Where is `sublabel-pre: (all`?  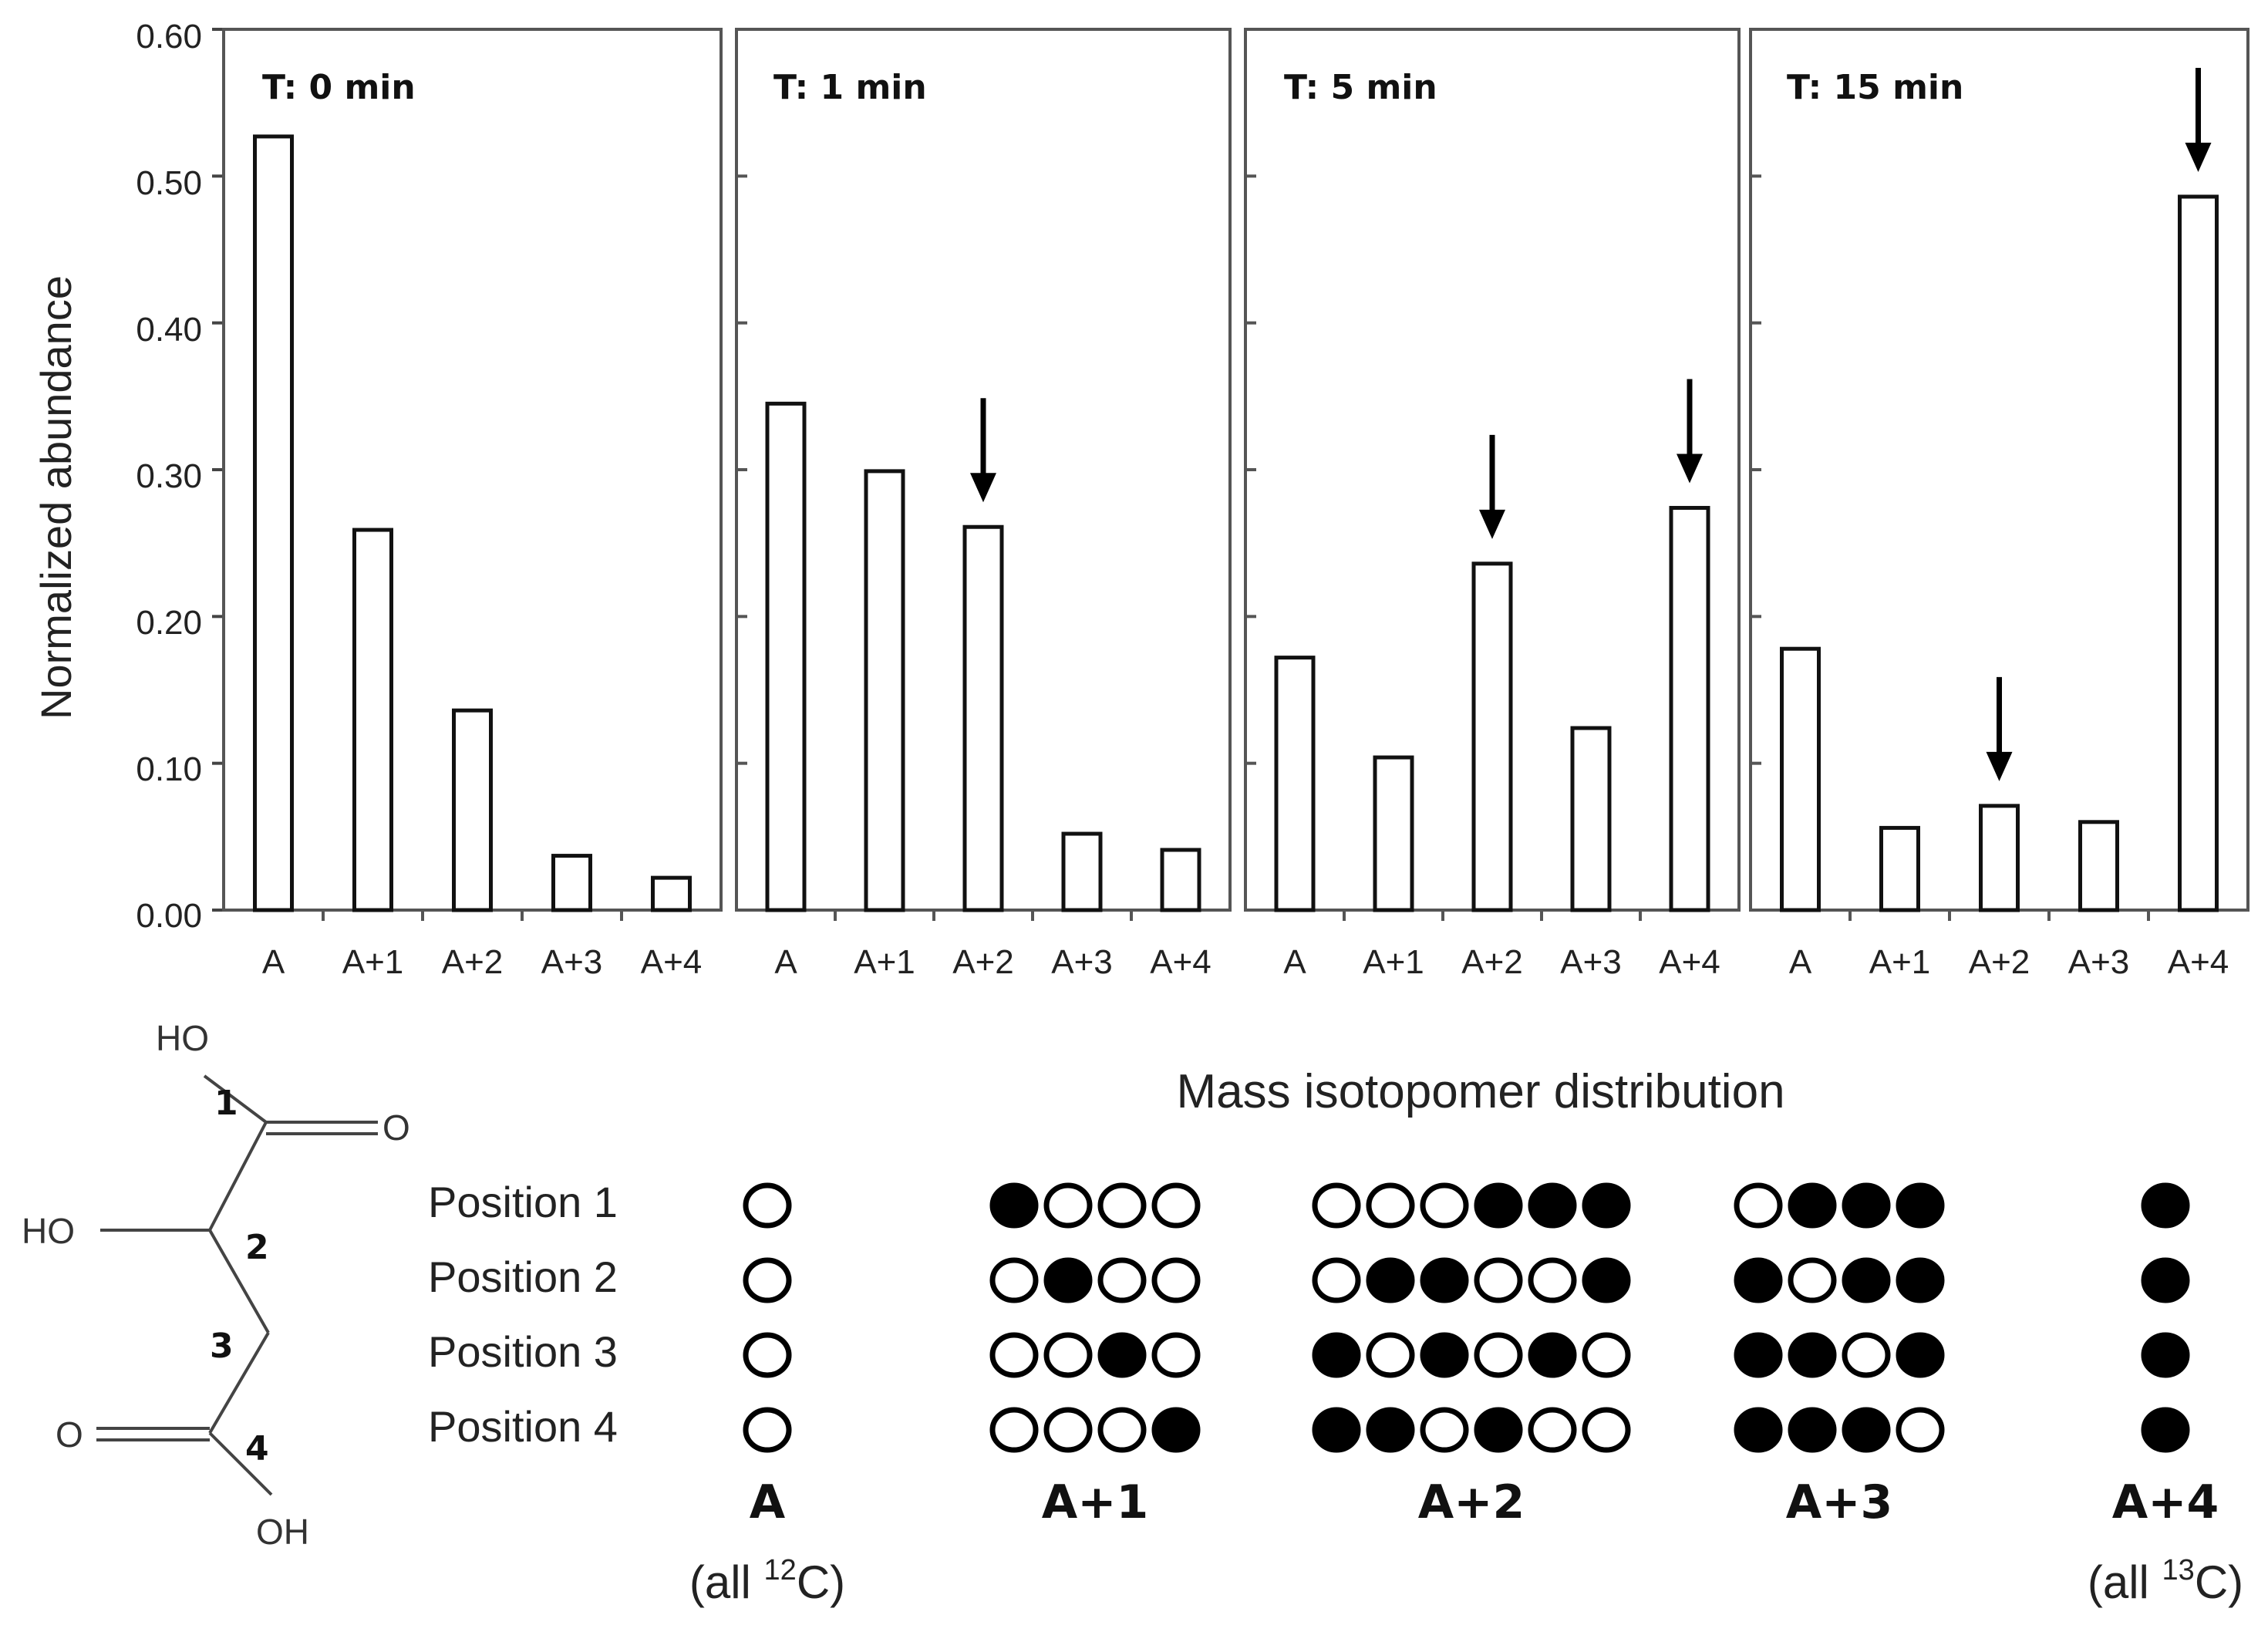
sublabel-pre: (all is located at coordinates (2125, 1582).